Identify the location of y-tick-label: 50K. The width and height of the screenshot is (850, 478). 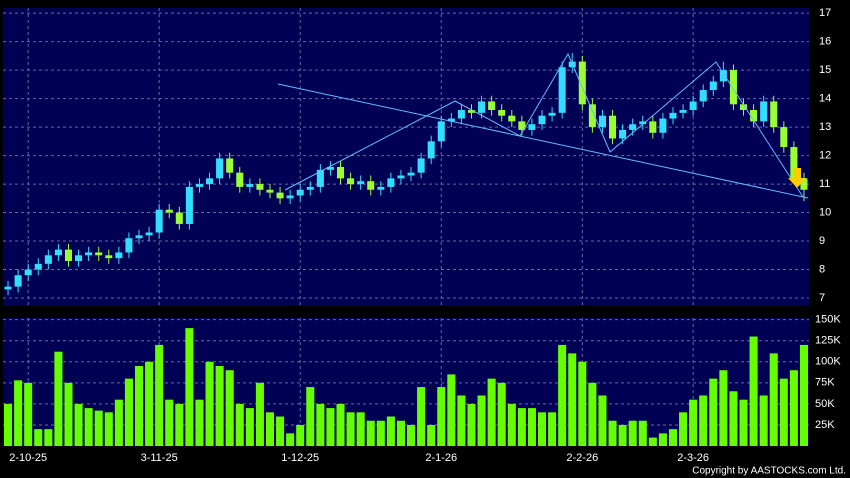
(825, 404).